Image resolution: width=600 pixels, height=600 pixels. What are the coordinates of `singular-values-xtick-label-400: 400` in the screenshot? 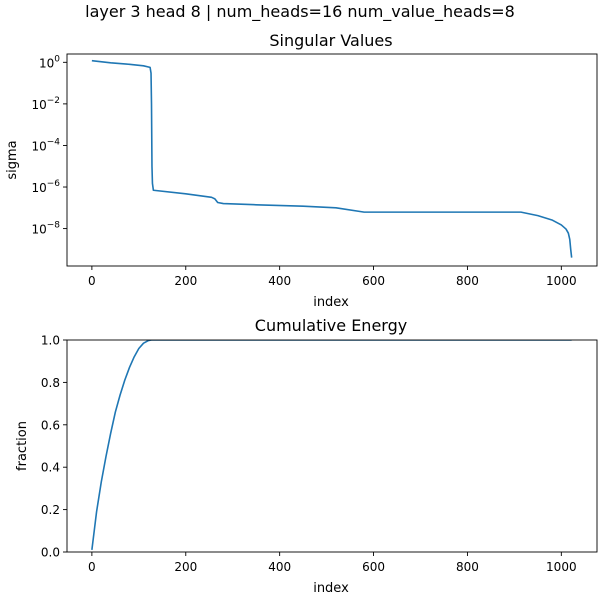 It's located at (279, 281).